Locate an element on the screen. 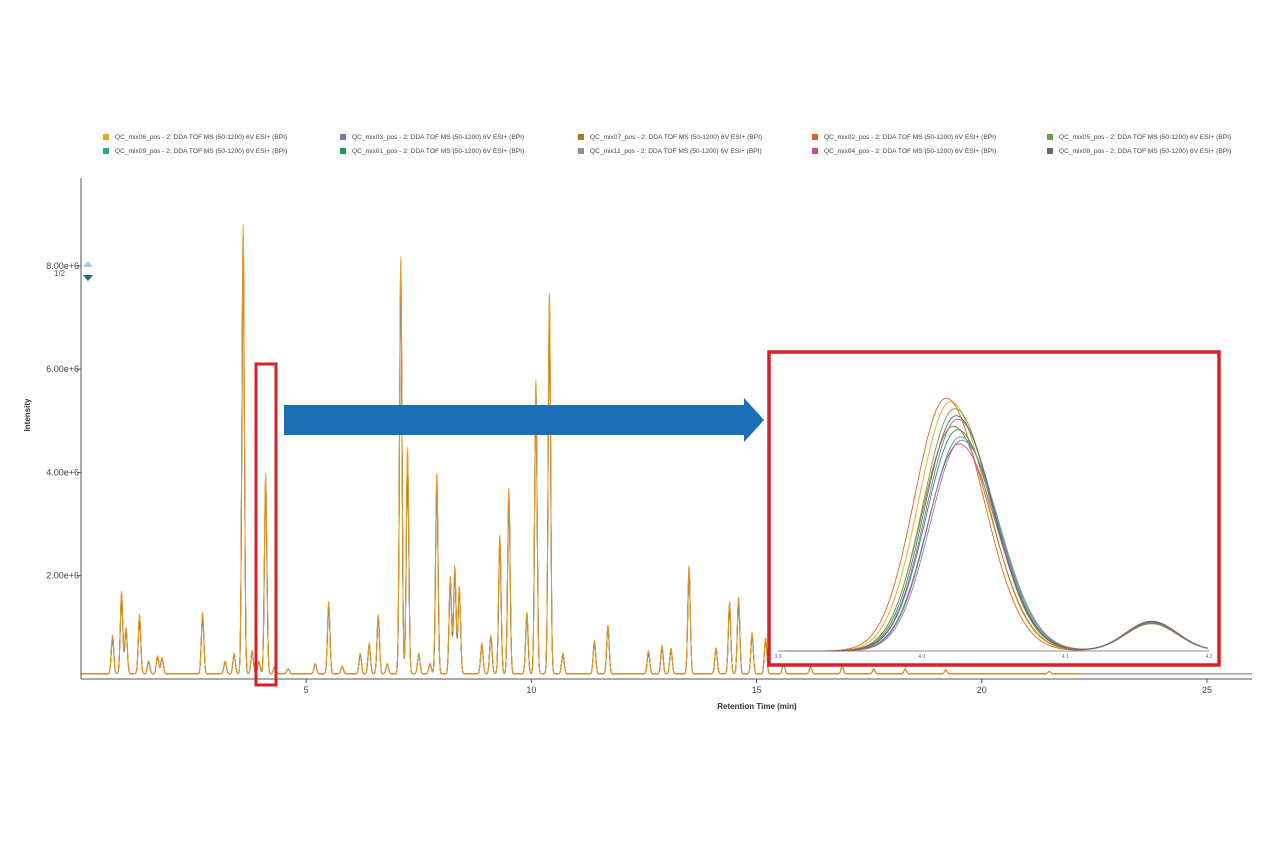 This screenshot has width=1280, height=853. inset-series-trace is located at coordinates (996, 533).